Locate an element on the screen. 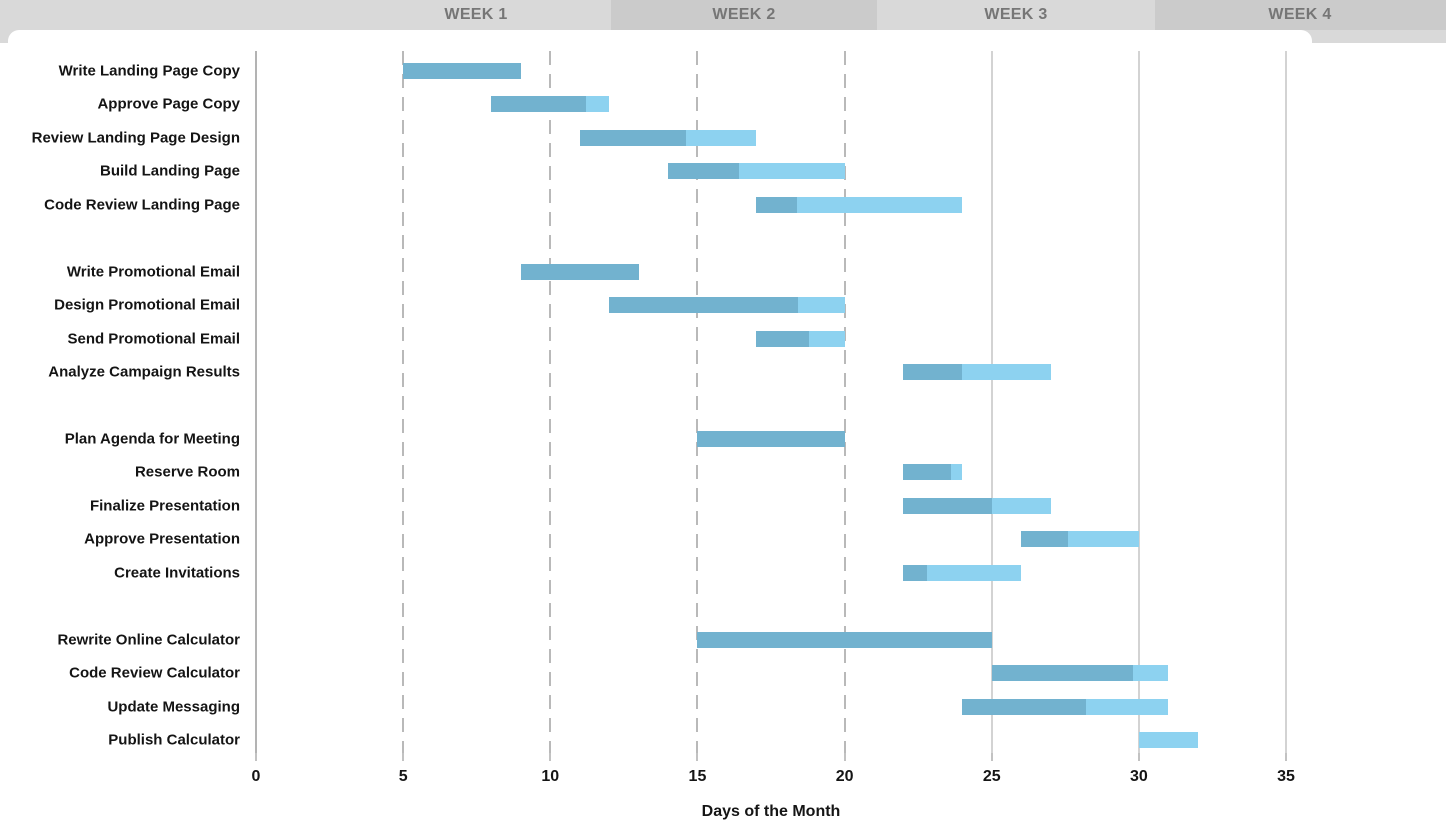 The image size is (1446, 836). axis-tick-label-30: 30 is located at coordinates (1138, 776).